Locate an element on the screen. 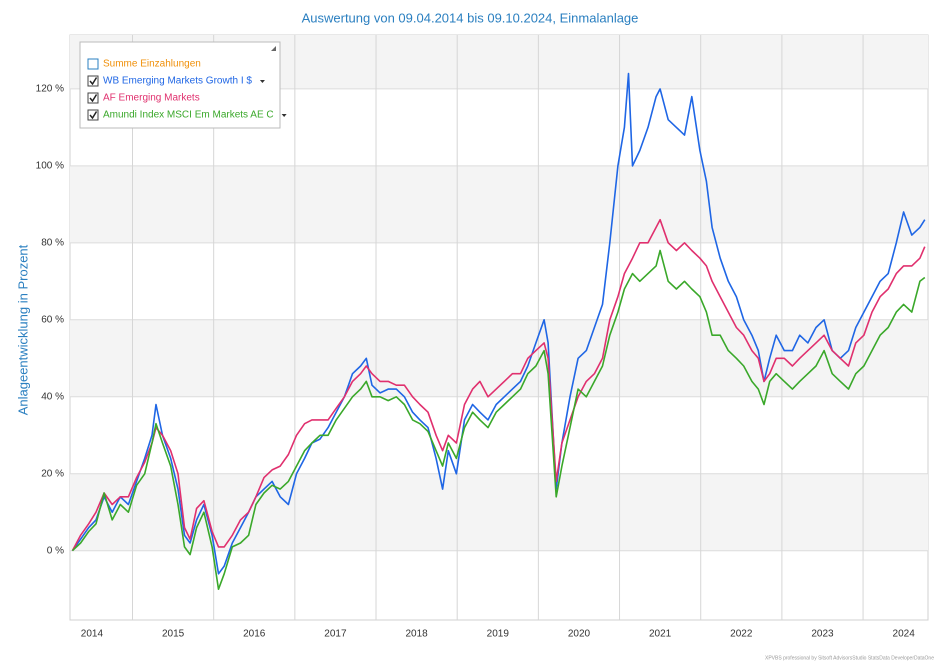  x-tick-label: 2024 is located at coordinates (904, 634).